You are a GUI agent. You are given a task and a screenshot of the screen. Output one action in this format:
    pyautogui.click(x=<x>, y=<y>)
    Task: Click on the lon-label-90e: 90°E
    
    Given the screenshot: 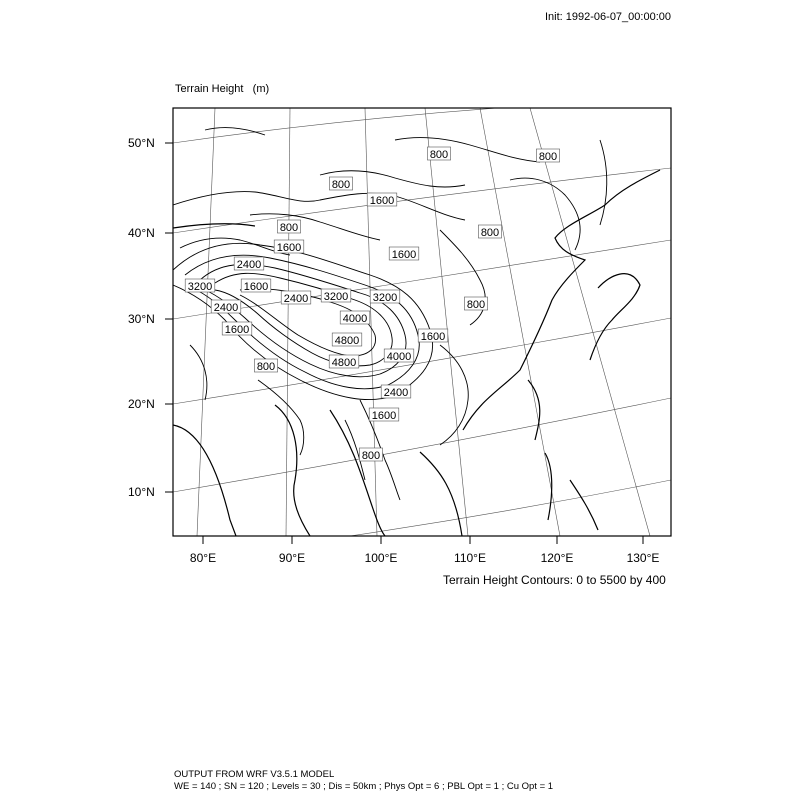 What is the action you would take?
    pyautogui.click(x=292, y=558)
    